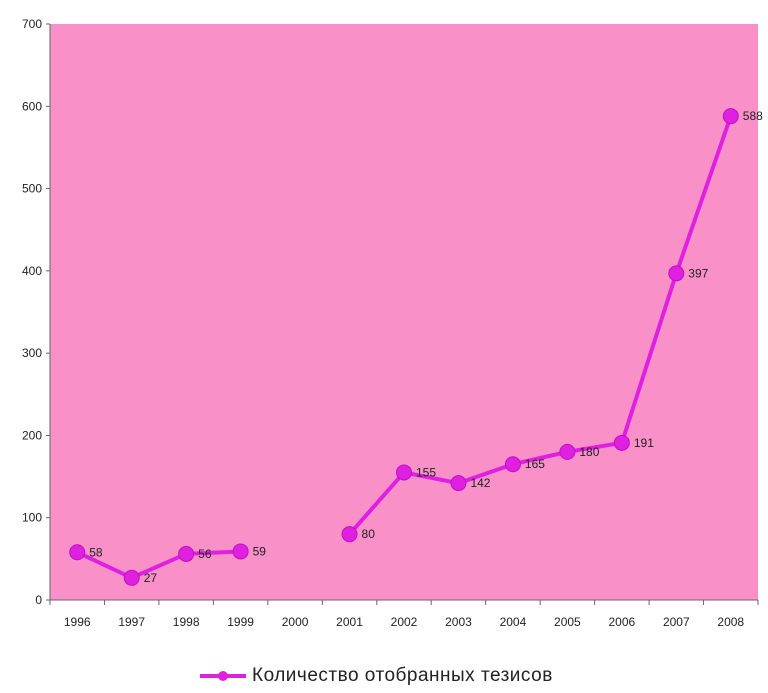  I want to click on y-tick-label: 500, so click(32, 189).